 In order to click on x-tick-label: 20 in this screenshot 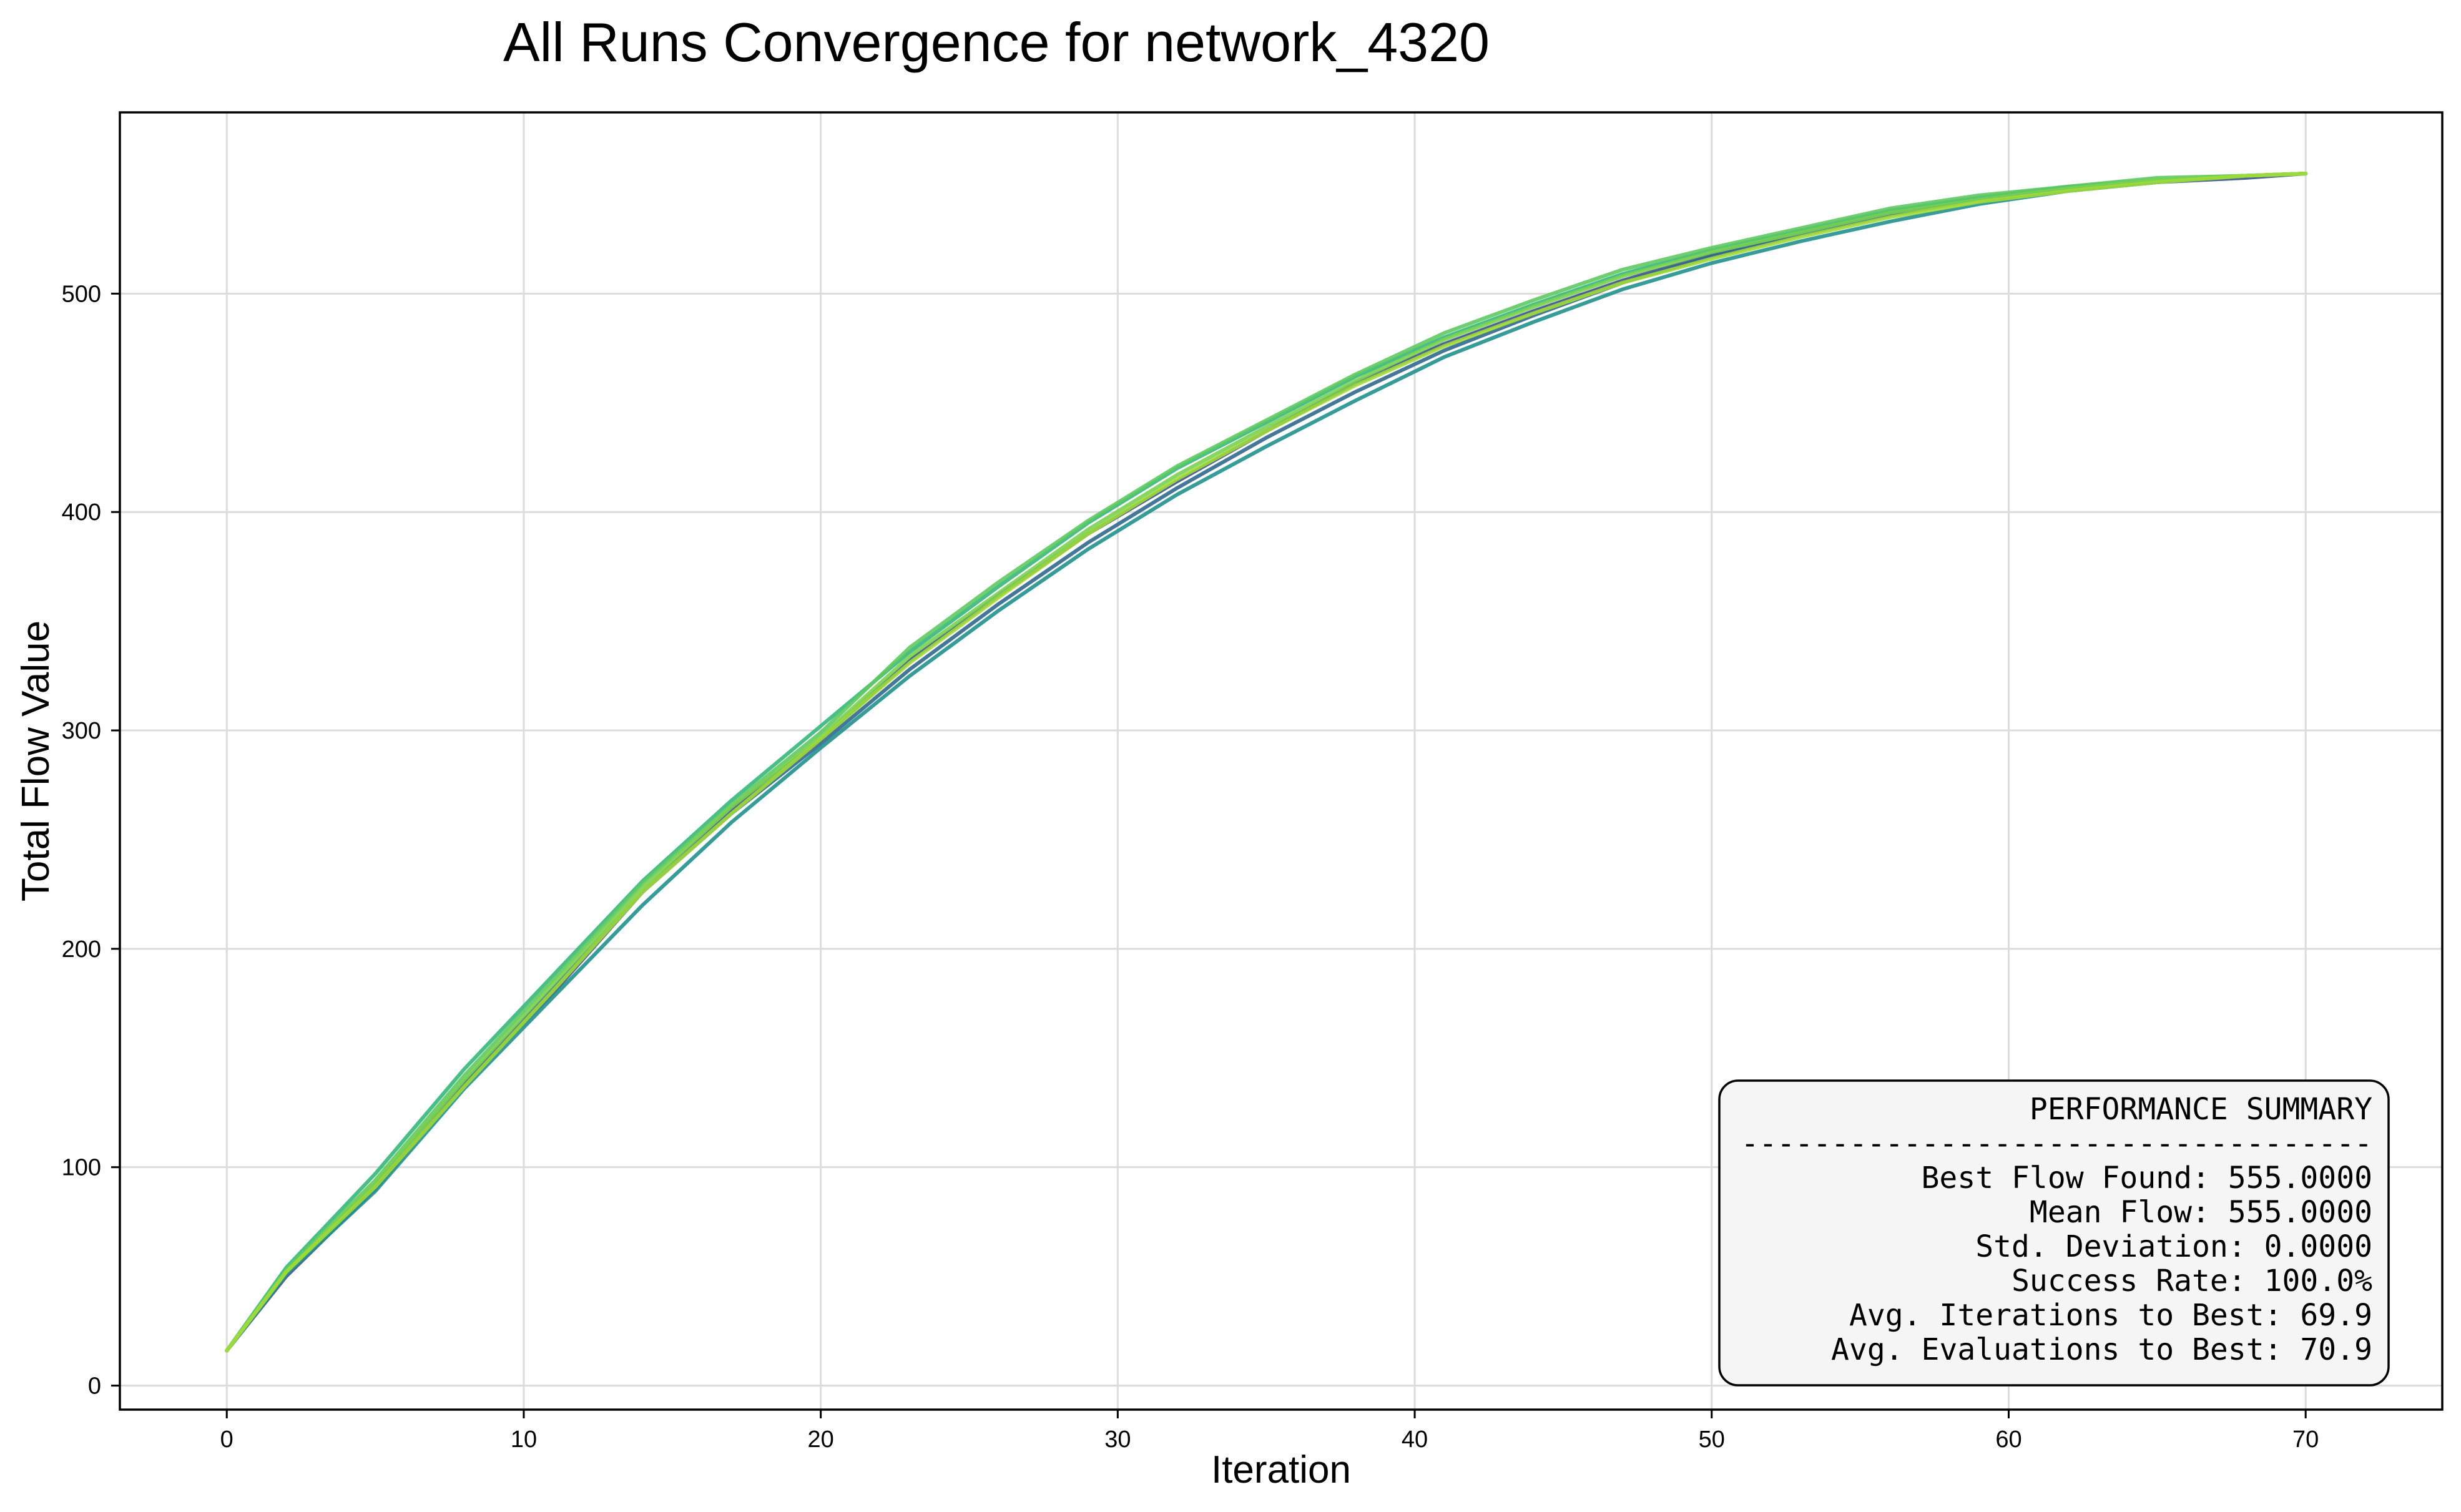, I will do `click(821, 1440)`.